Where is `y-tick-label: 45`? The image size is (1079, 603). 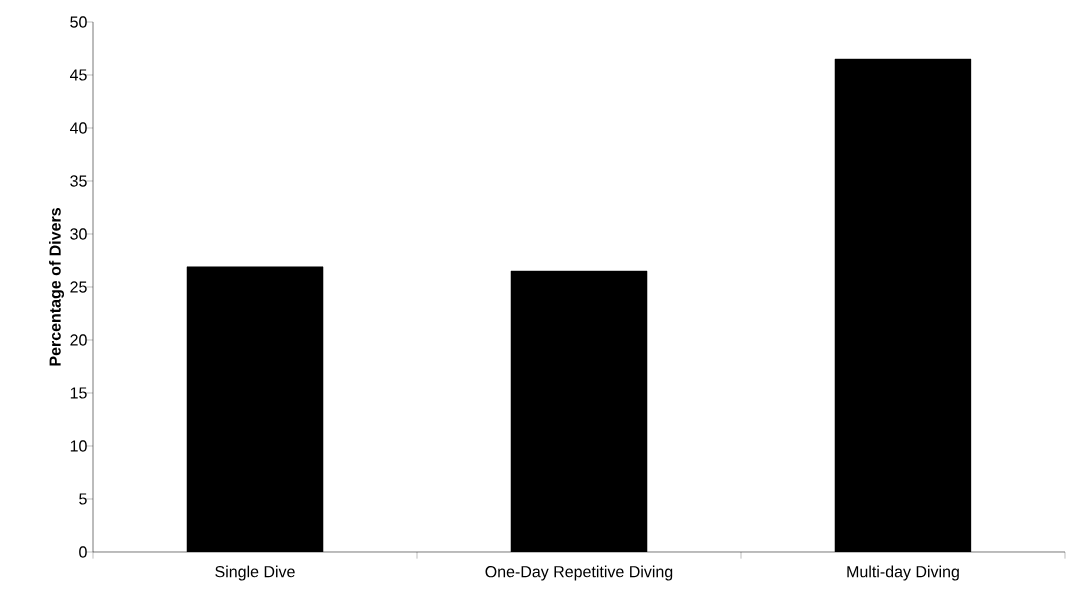 y-tick-label: 45 is located at coordinates (78, 75).